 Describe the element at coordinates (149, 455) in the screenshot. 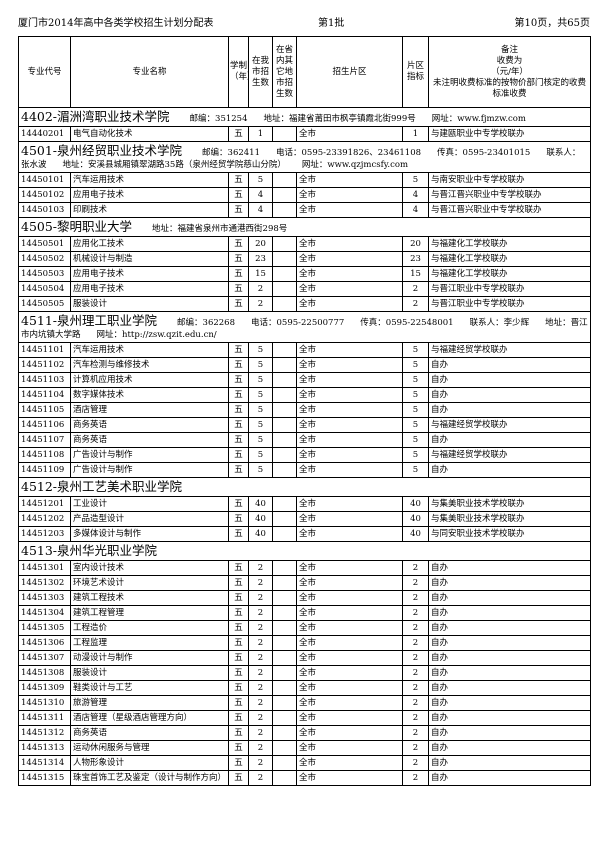

I see `cell-name: 广告设计与制作` at that location.